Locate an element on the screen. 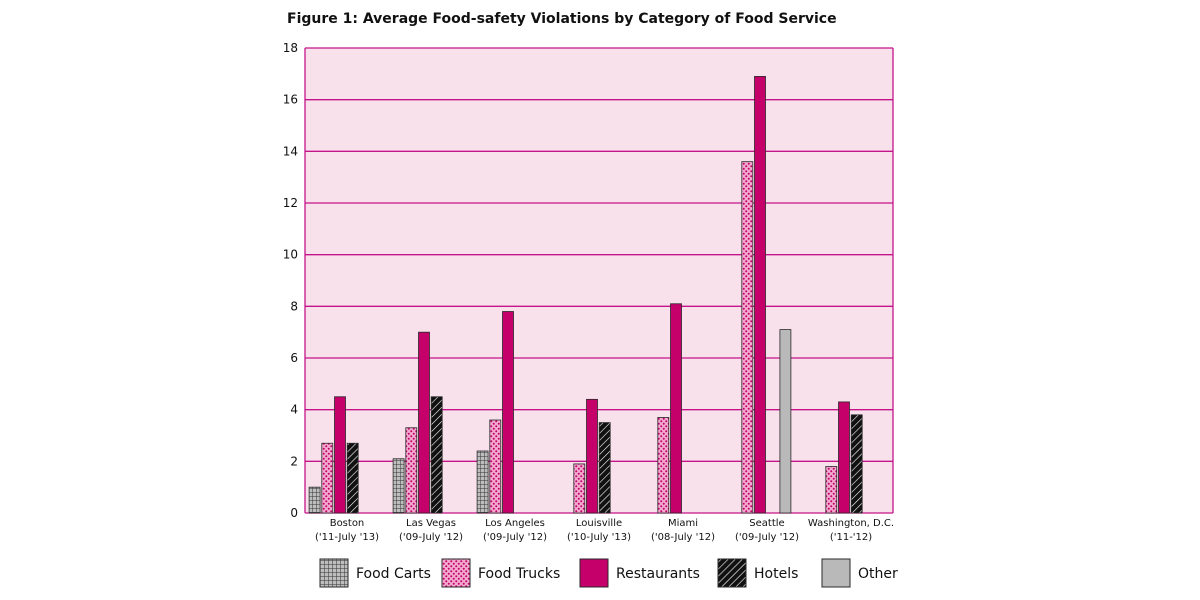 This screenshot has height=600, width=1200. x-tick-label: Seattle is located at coordinates (766, 523).